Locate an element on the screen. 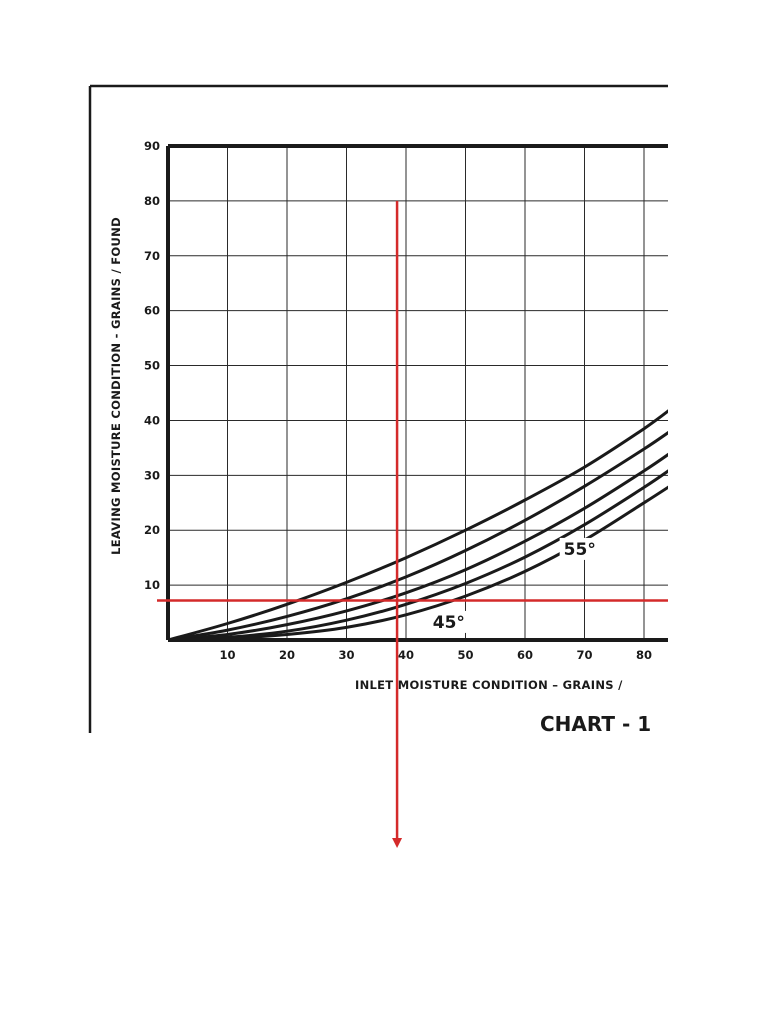 Image resolution: width=768 pixels, height=1024 pixels. x-tick-label: 40 is located at coordinates (406, 655).